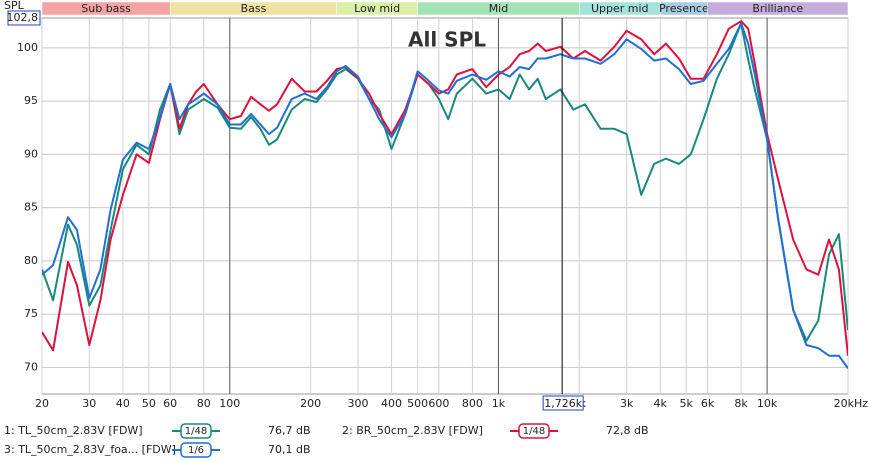 The image size is (869, 462). Describe the element at coordinates (687, 403) in the screenshot. I see `x-tick-label: 5k` at that location.